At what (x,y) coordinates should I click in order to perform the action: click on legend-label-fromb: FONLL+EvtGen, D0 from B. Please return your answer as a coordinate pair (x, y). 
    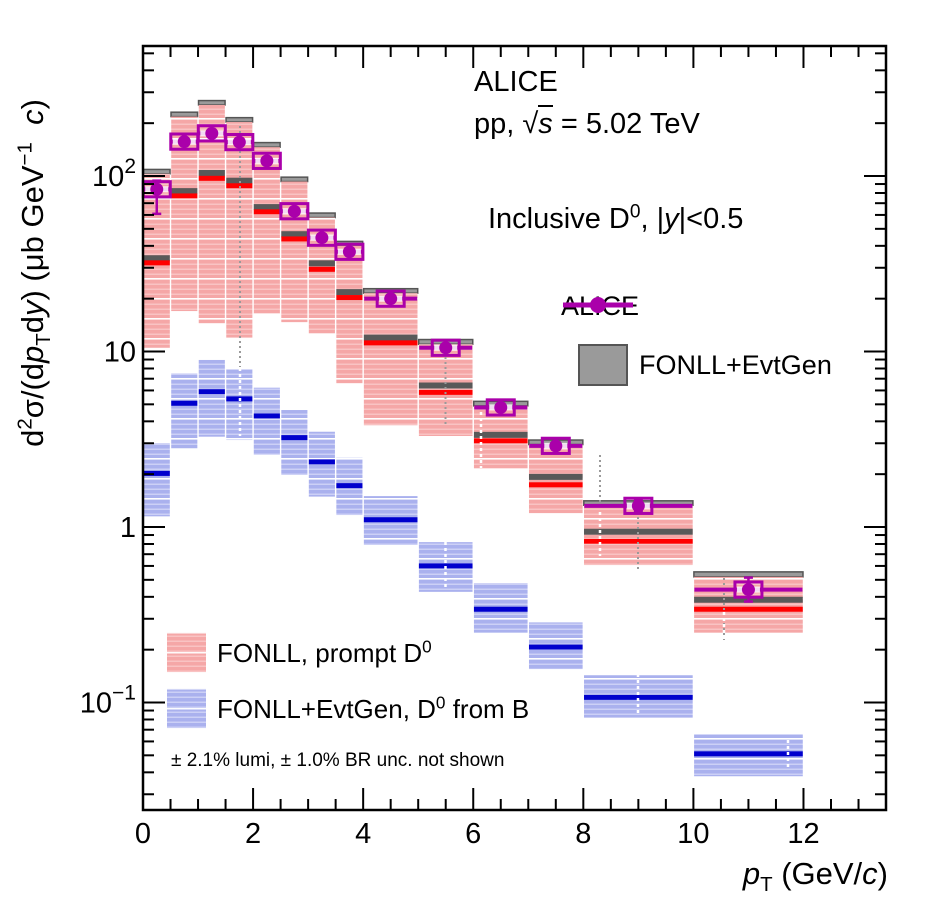
    Looking at the image, I should click on (373, 707).